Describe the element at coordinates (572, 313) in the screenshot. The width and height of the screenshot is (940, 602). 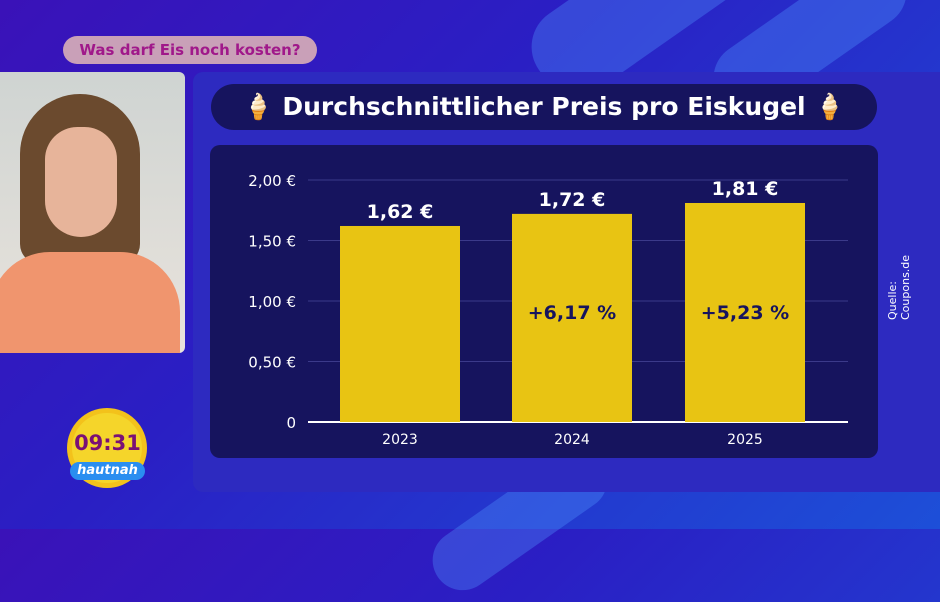
I see `change-label: +6,17 %` at that location.